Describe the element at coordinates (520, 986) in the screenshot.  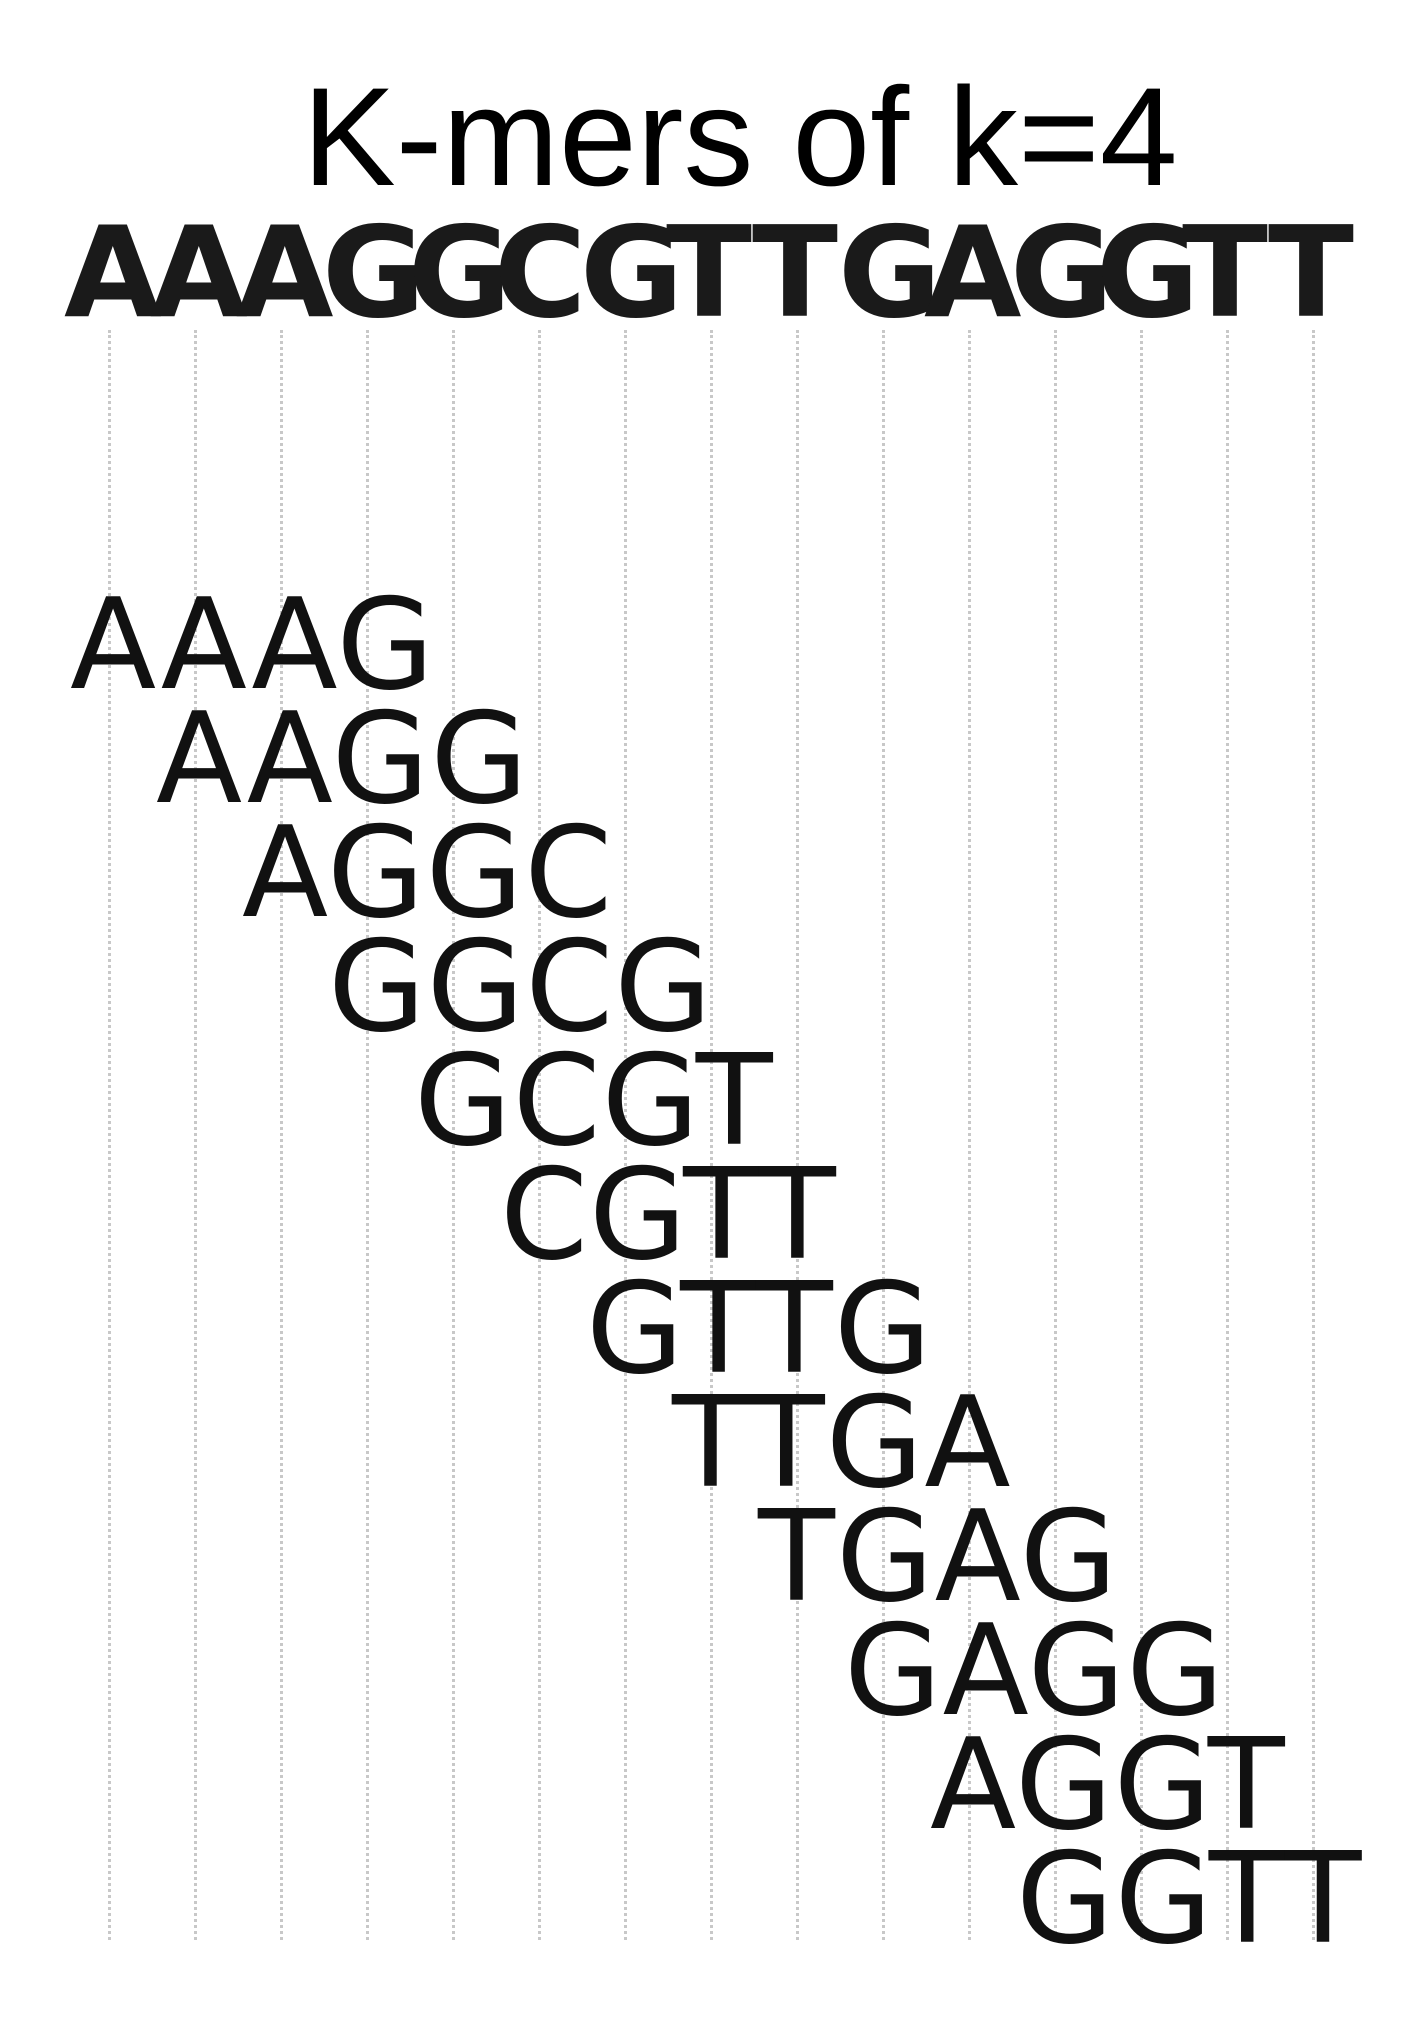
I see `kmer-row: GGCG` at that location.